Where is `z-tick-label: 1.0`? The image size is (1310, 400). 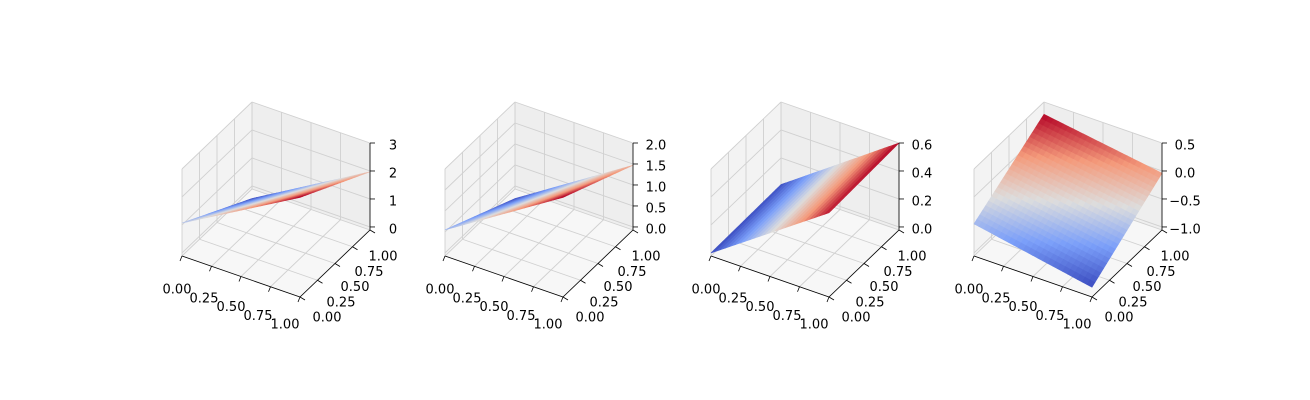
z-tick-label: 1.0 is located at coordinates (656, 187).